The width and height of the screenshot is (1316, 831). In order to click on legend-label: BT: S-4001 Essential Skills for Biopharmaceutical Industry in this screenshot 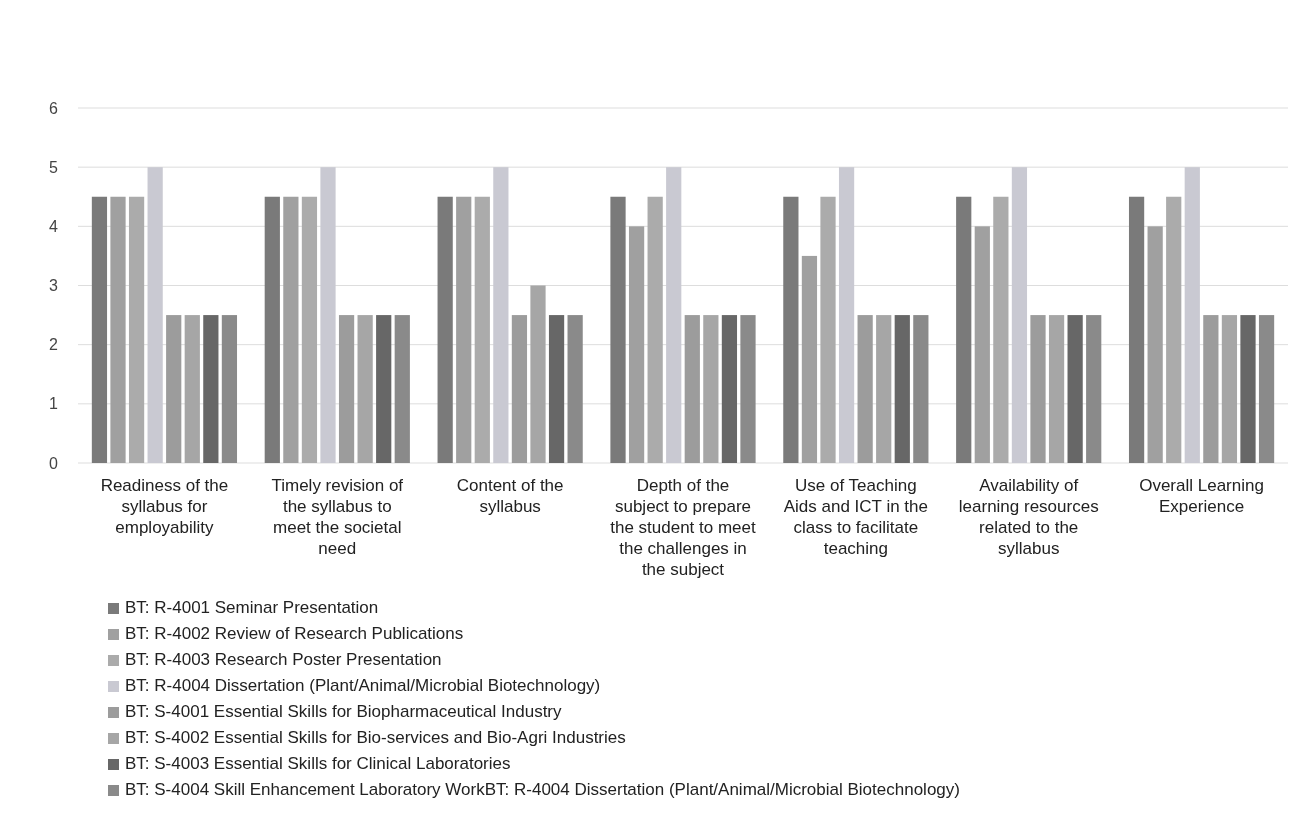, I will do `click(344, 711)`.